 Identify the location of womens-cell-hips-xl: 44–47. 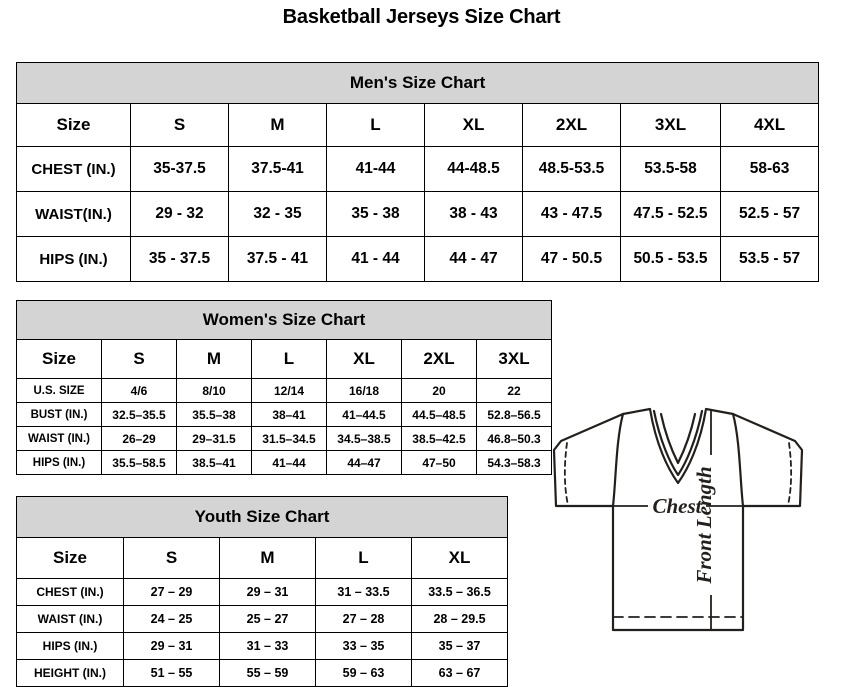
(364, 462).